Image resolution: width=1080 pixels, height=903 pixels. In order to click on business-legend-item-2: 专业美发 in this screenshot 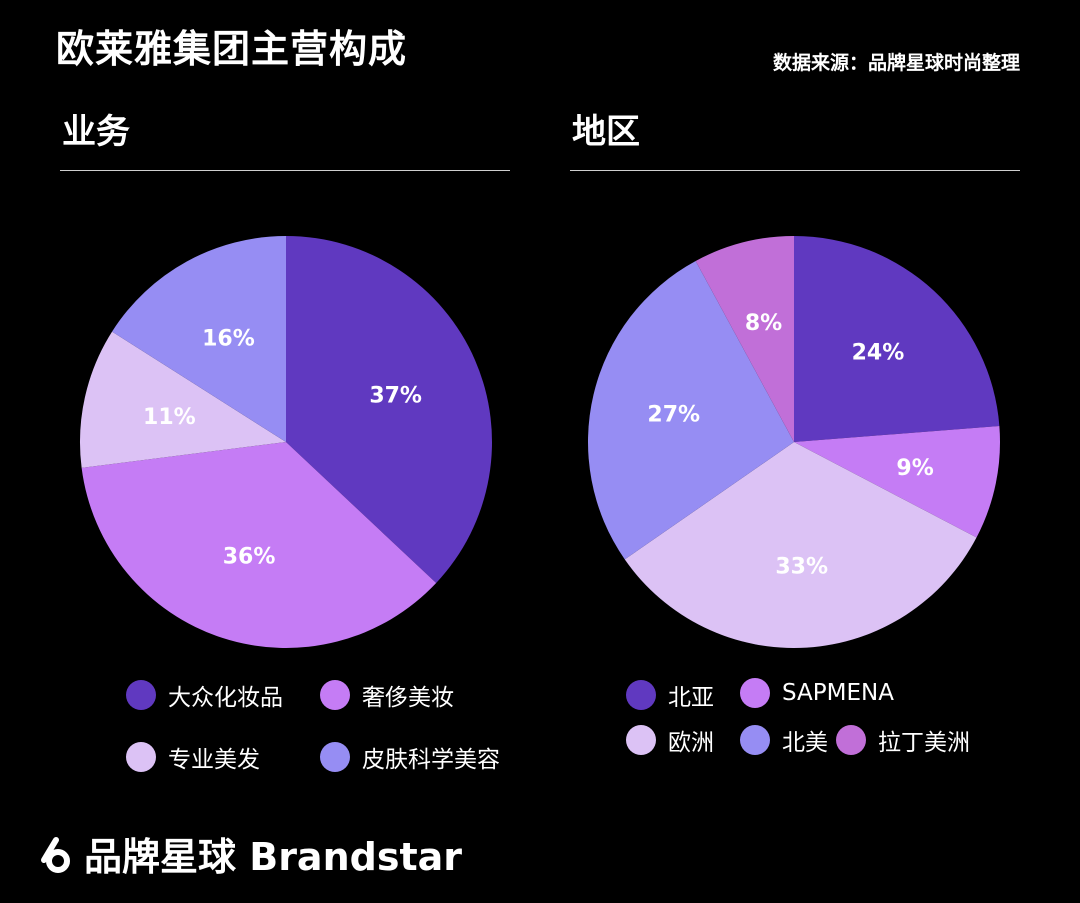, I will do `click(193, 757)`.